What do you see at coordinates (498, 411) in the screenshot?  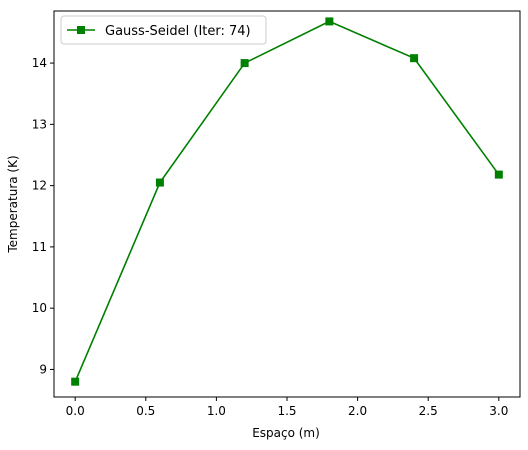 I see `x-tick-label: 3.0` at bounding box center [498, 411].